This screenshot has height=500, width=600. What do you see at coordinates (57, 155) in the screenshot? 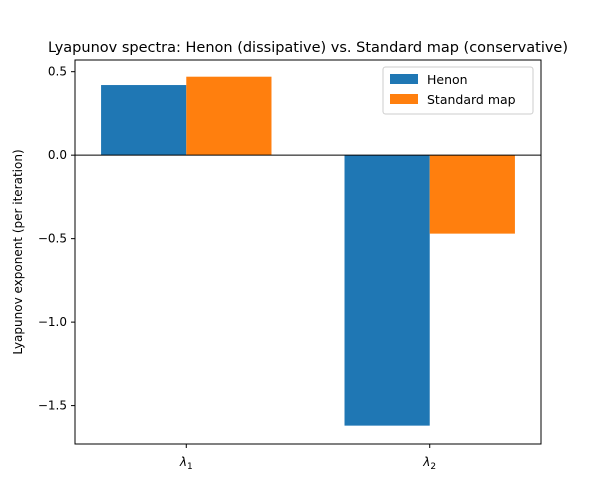
I see `y-tick-label: 0.0` at bounding box center [57, 155].